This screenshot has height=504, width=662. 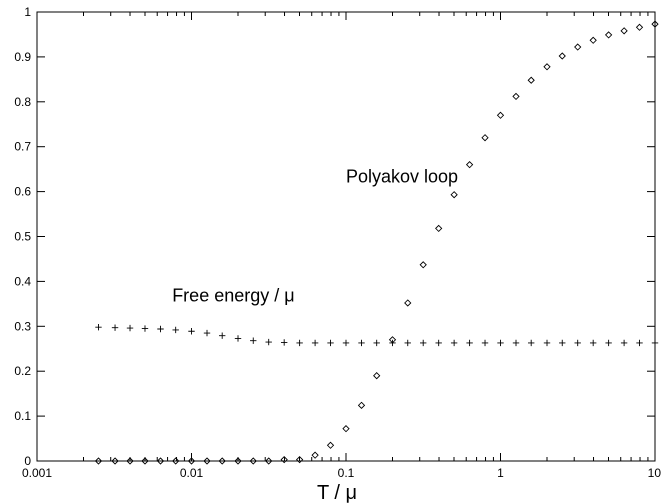 I want to click on annotation-1: Polyakov loop, so click(x=402, y=177).